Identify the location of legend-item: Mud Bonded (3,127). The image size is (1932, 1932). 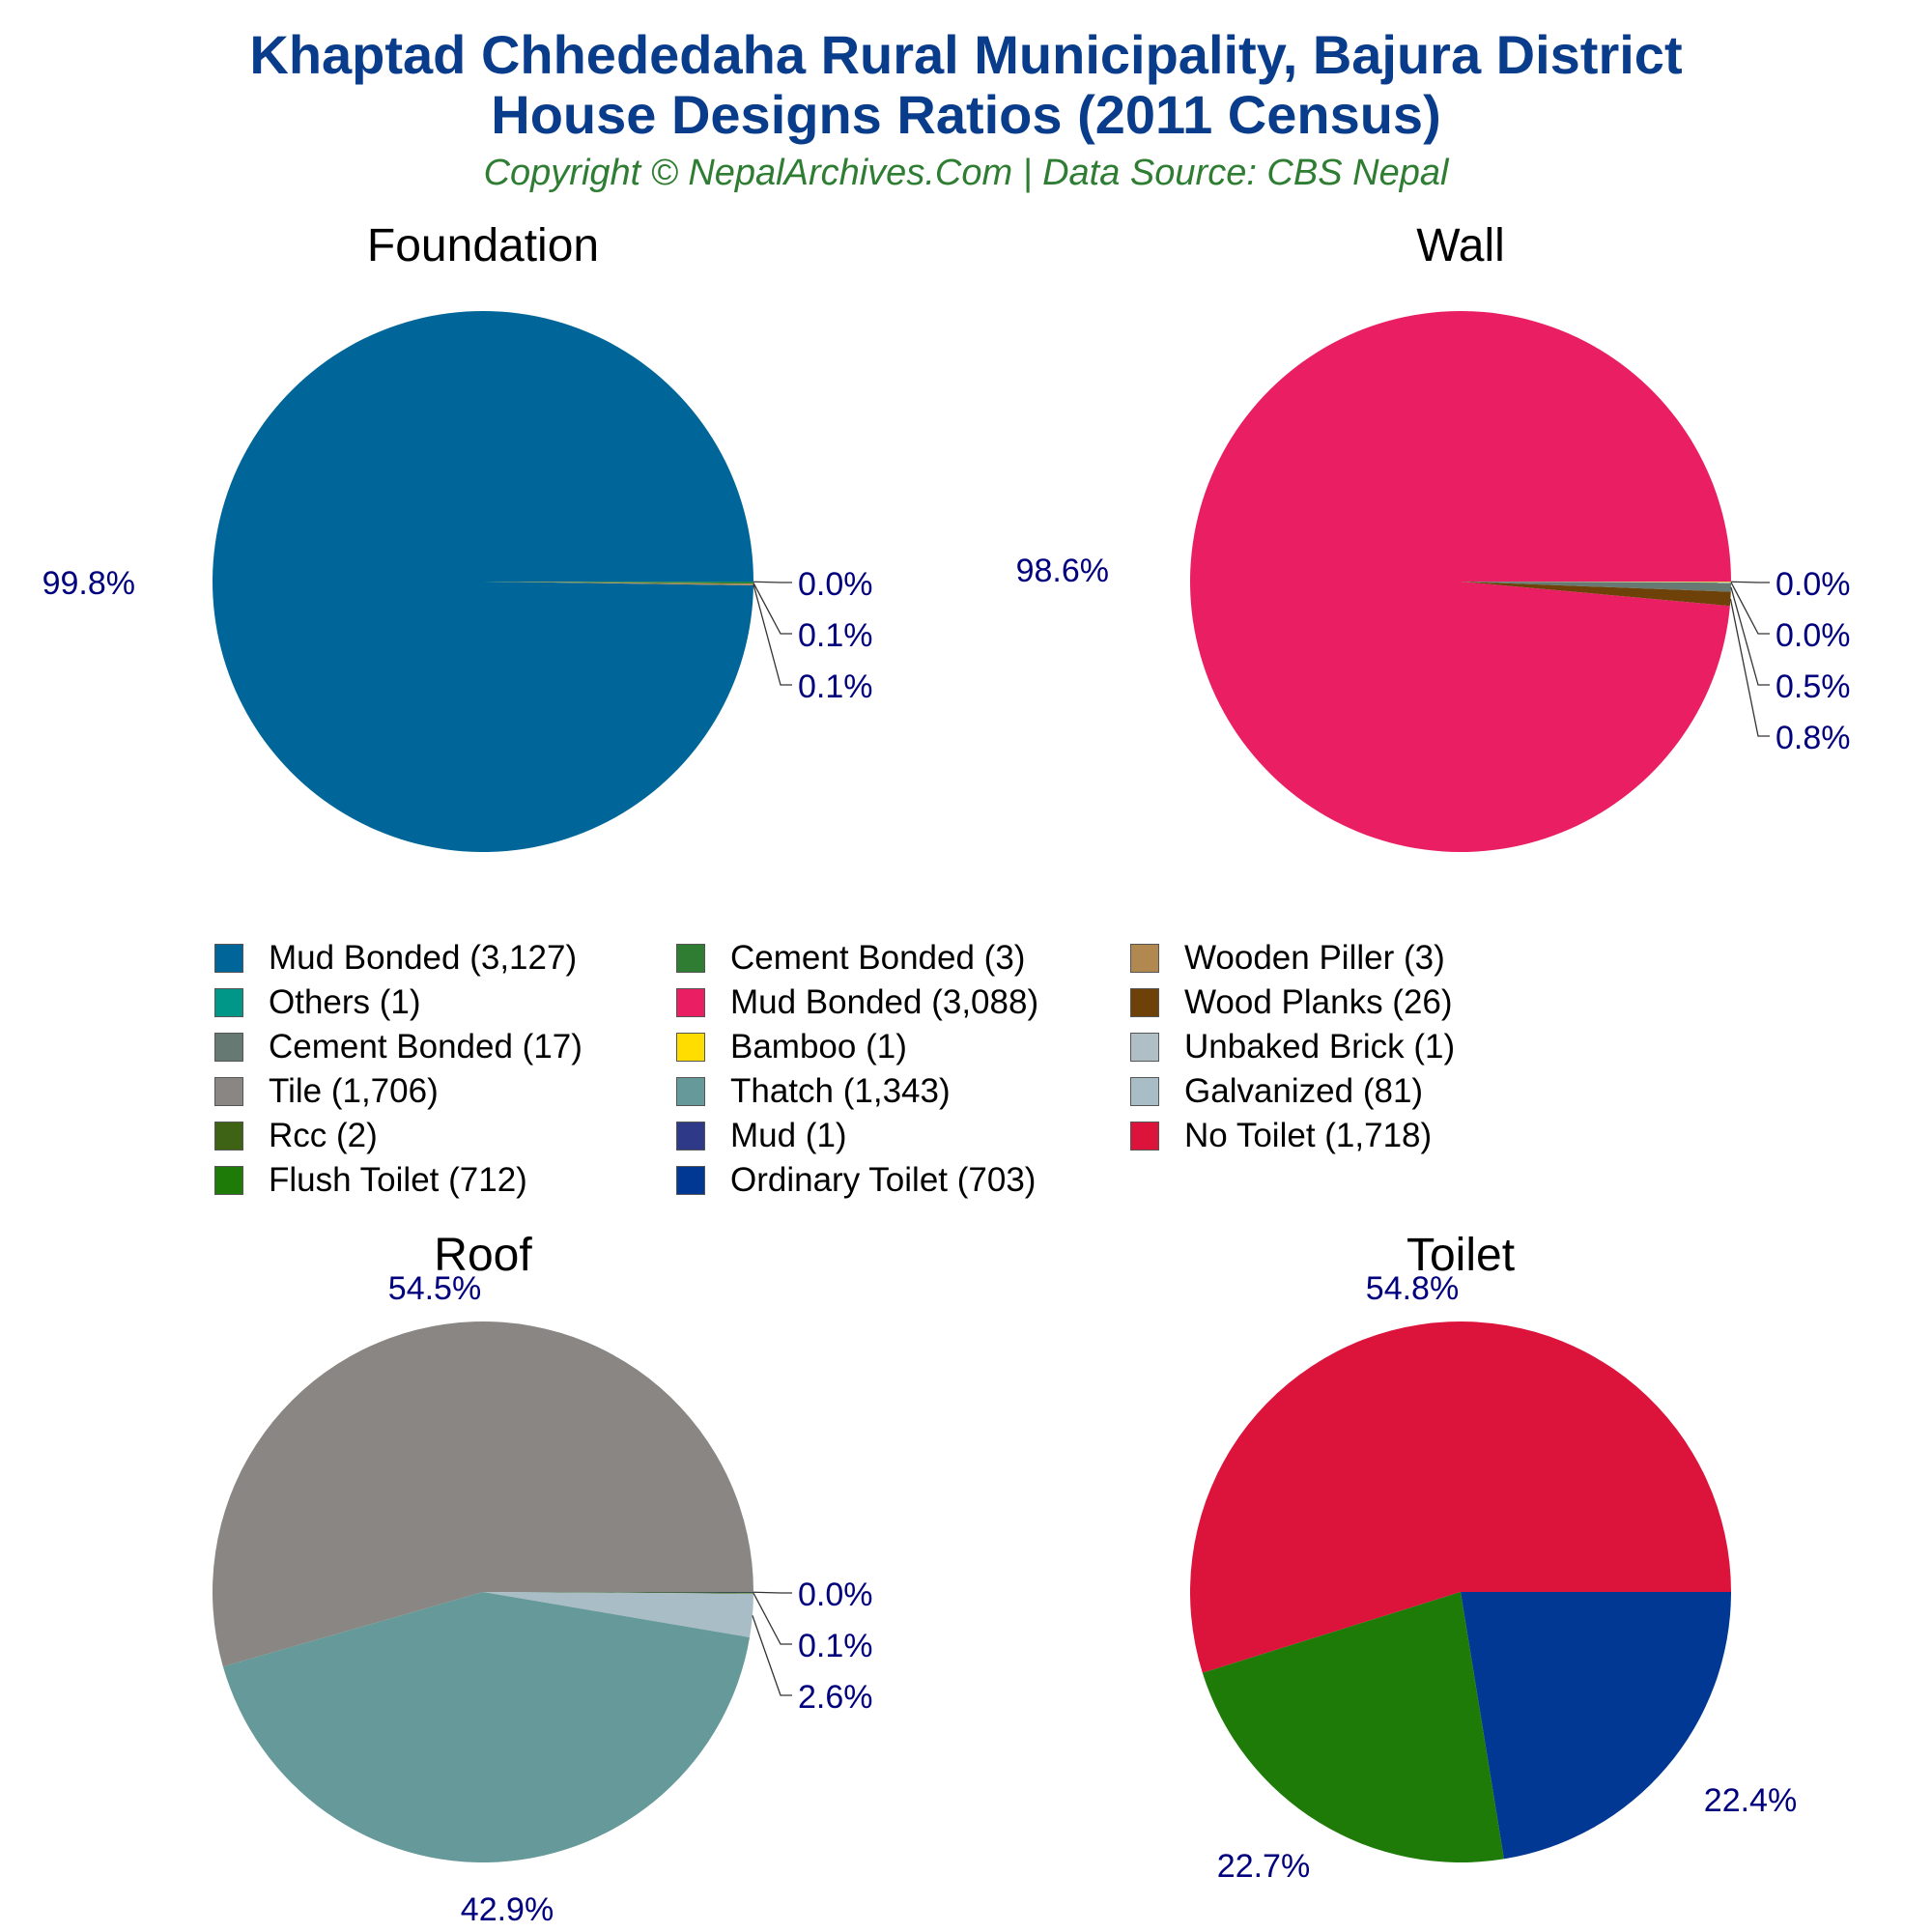
(395, 958).